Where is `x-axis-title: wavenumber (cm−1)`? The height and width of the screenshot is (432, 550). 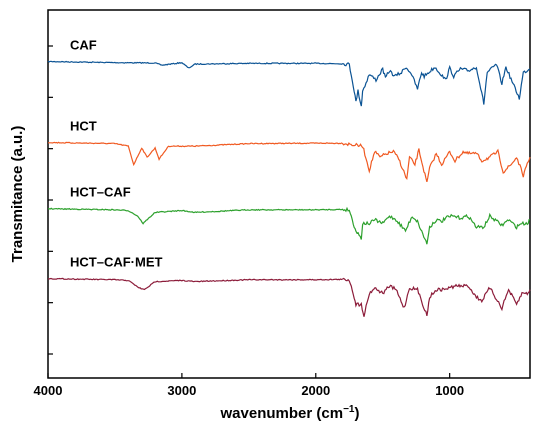 x-axis-title: wavenumber (cm−1) is located at coordinates (290, 413).